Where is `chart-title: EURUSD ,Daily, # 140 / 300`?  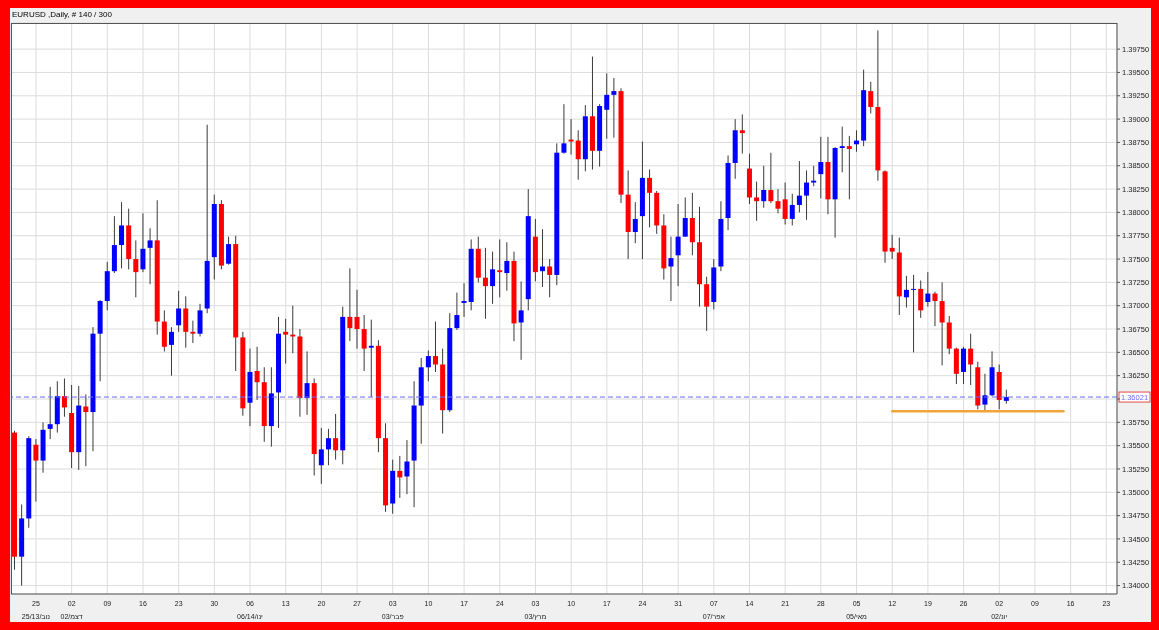 chart-title: EURUSD ,Daily, # 140 / 300 is located at coordinates (62, 15).